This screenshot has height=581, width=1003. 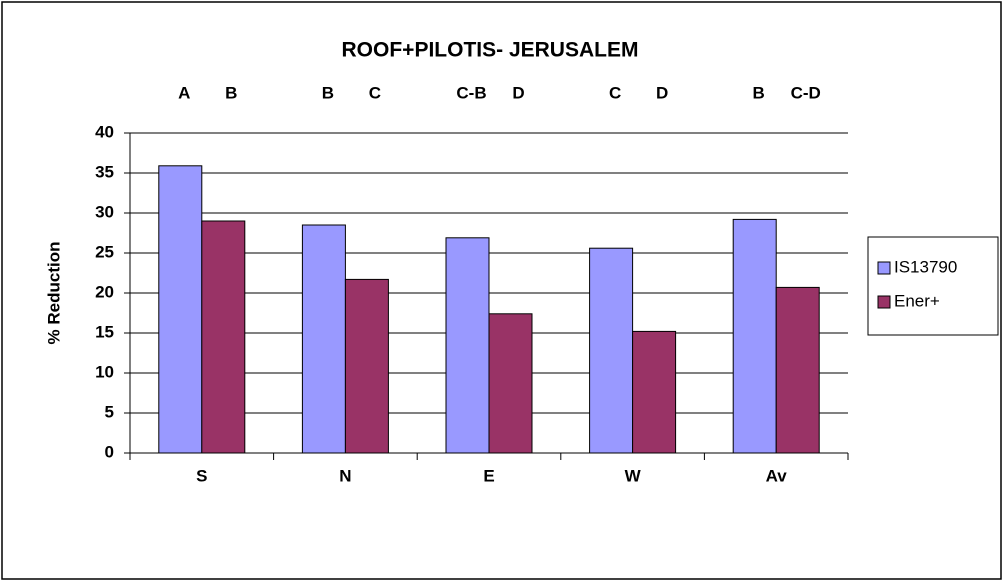 What do you see at coordinates (104, 291) in the screenshot?
I see `y-tick-label: 20` at bounding box center [104, 291].